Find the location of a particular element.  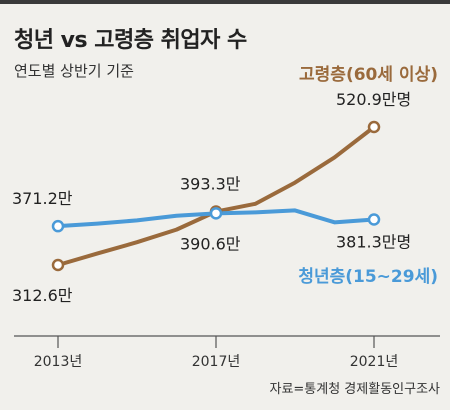

x-tick-label: 2013년 is located at coordinates (58, 362).